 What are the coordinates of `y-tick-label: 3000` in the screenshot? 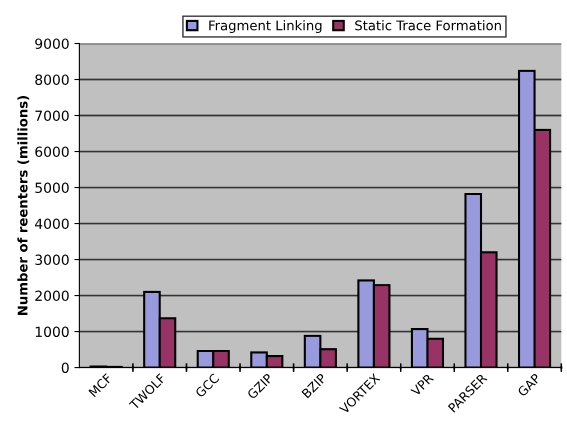 It's located at (52, 260).